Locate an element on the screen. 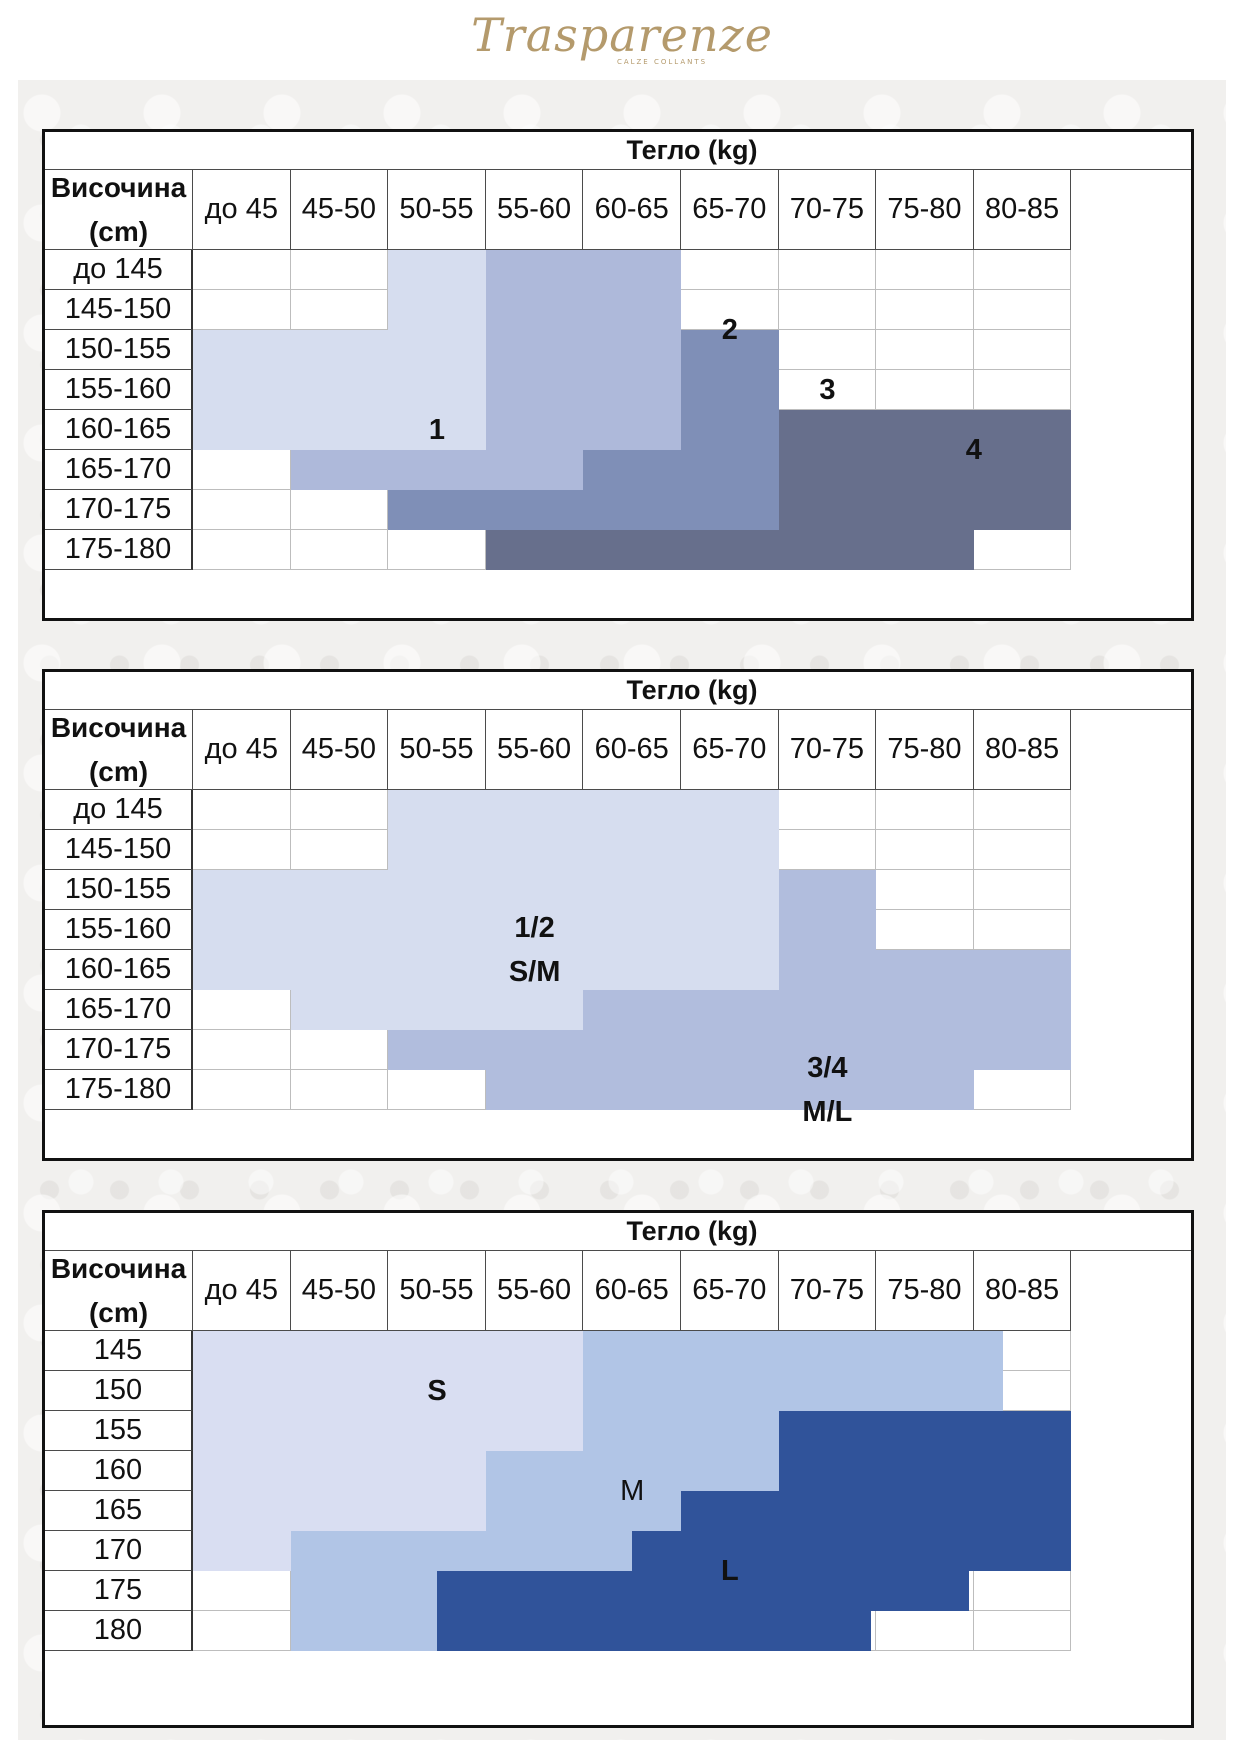  size-label: 3 is located at coordinates (827, 390).